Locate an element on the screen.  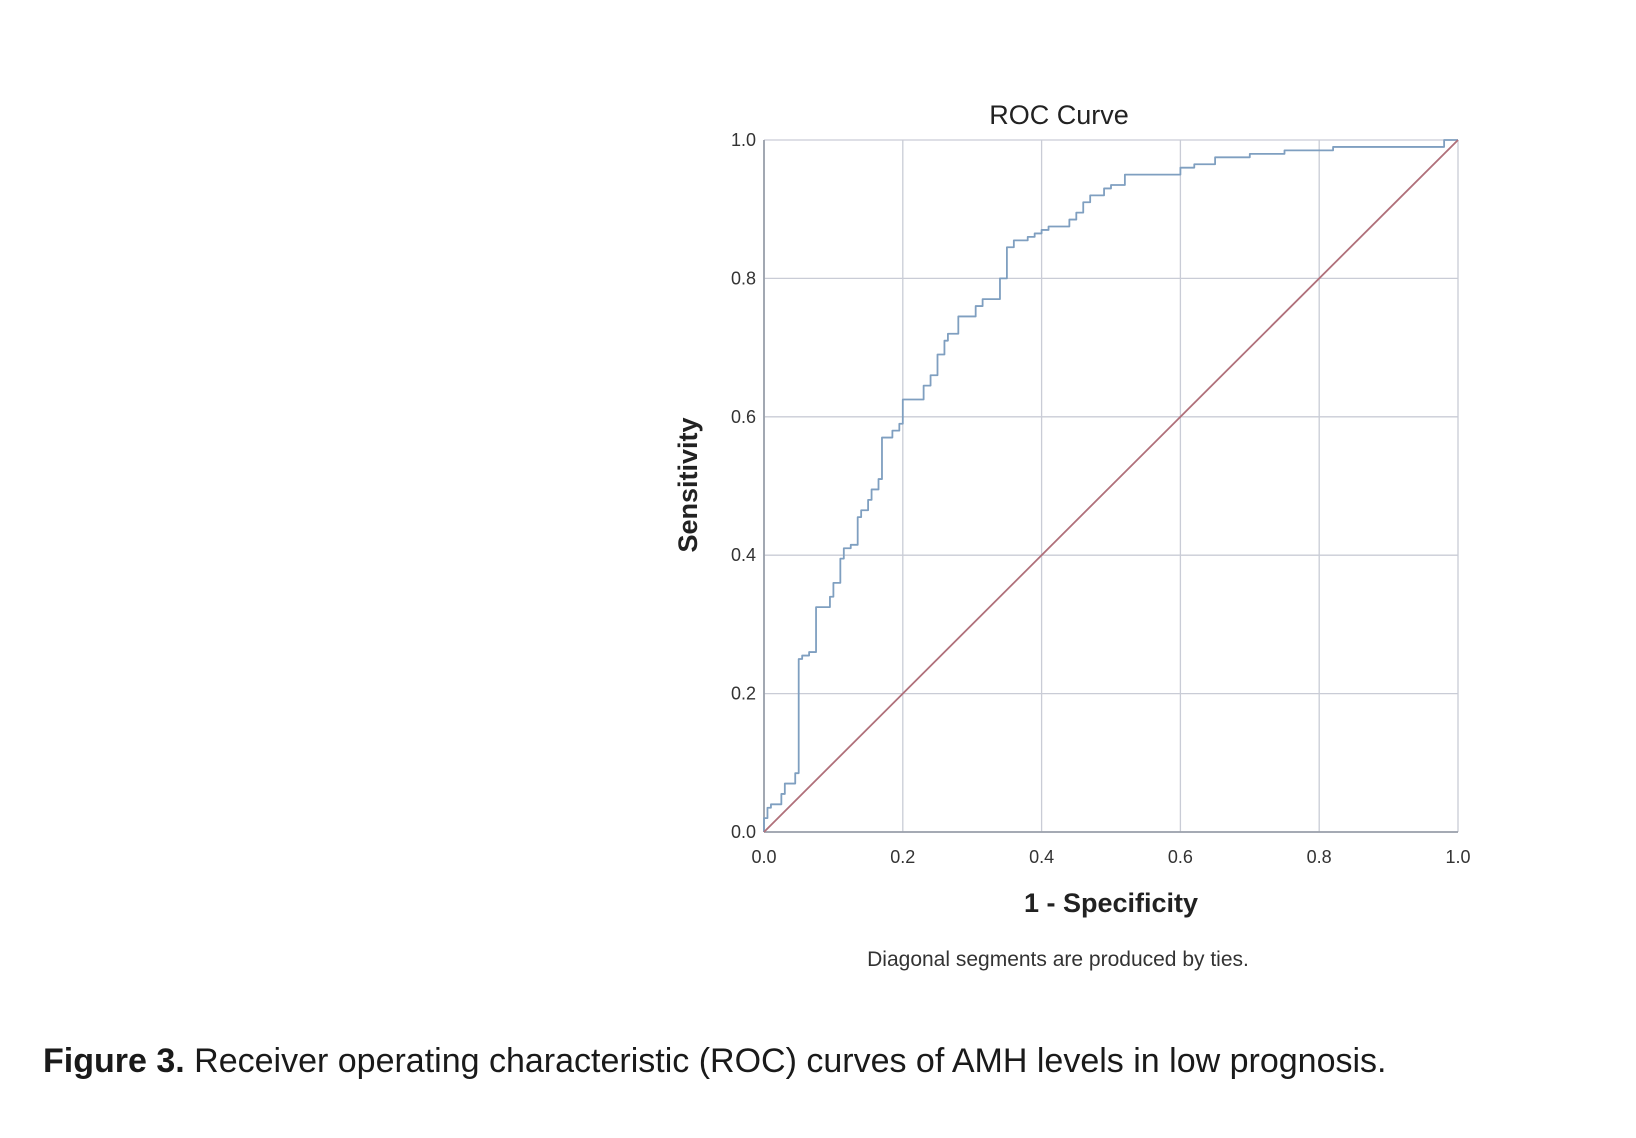
figure-label: Figure 3. is located at coordinates (114, 1061).